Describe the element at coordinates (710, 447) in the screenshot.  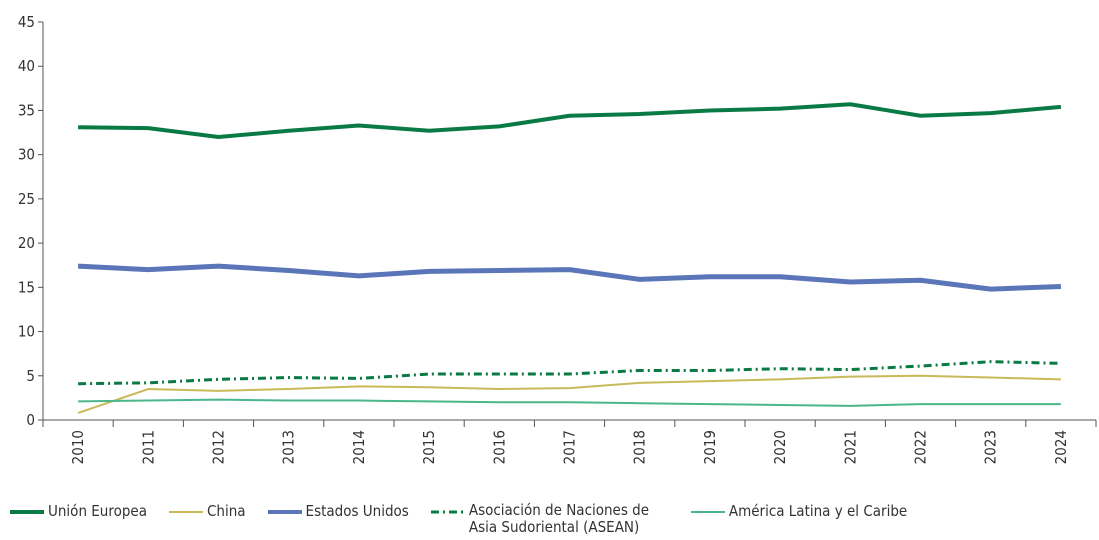
I see `x-tick-label: 2019` at that location.